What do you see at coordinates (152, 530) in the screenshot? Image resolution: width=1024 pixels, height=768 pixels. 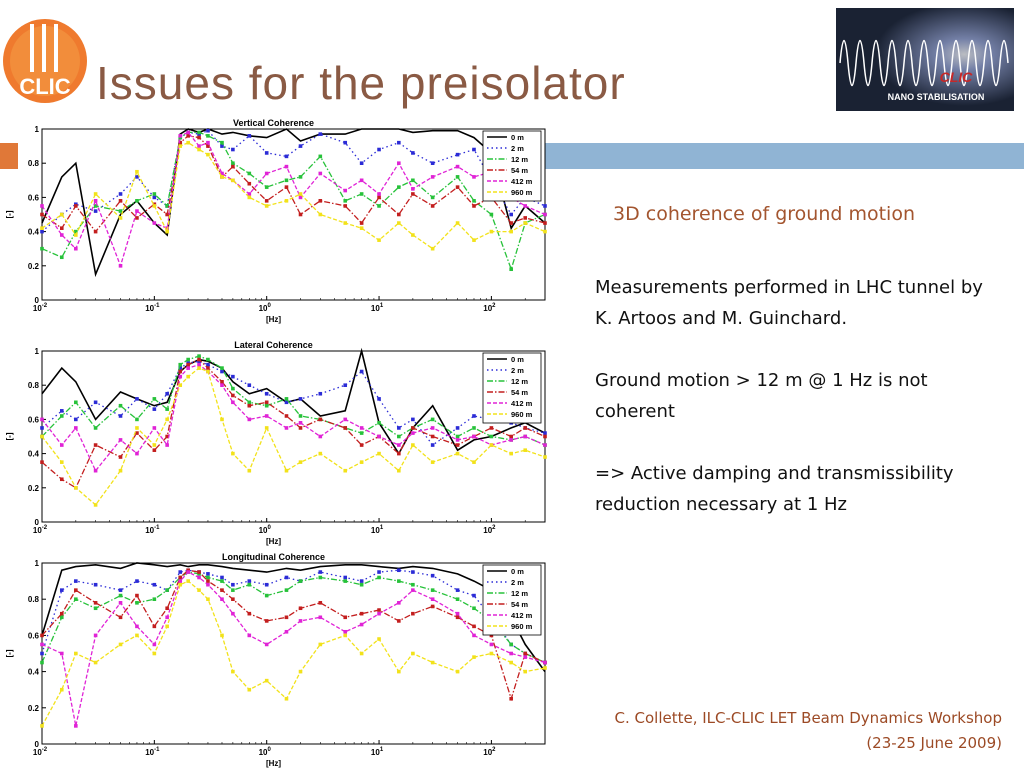 I see `x-tick-label: 10⁻¹` at bounding box center [152, 530].